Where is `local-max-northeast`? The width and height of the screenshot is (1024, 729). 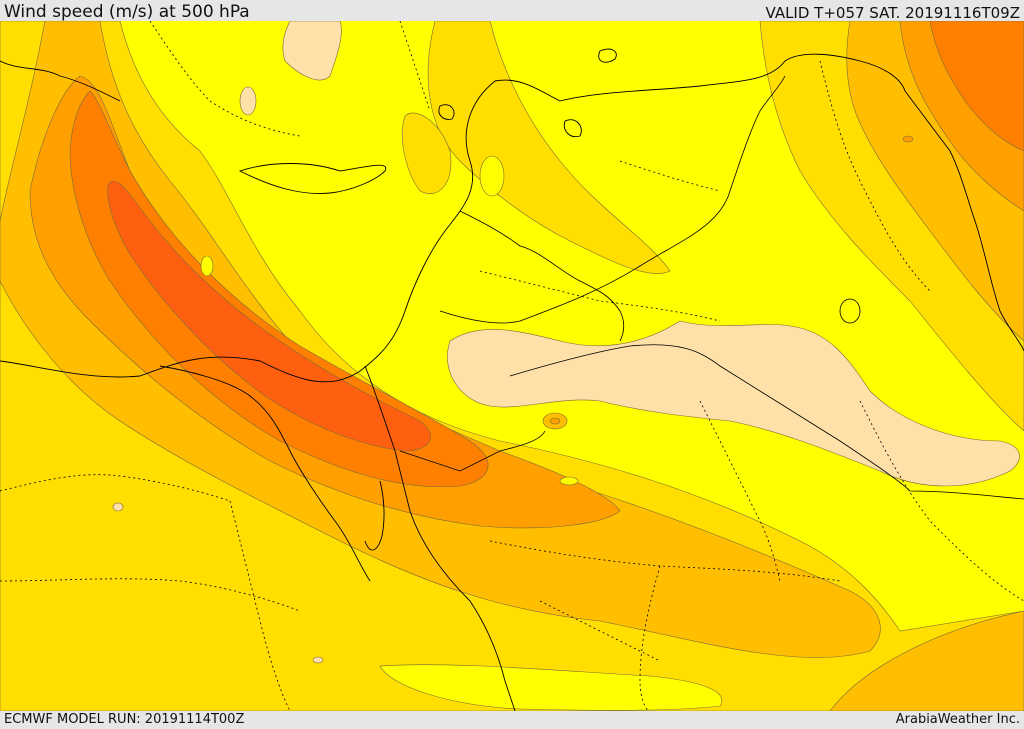
local-max-northeast is located at coordinates (908, 139).